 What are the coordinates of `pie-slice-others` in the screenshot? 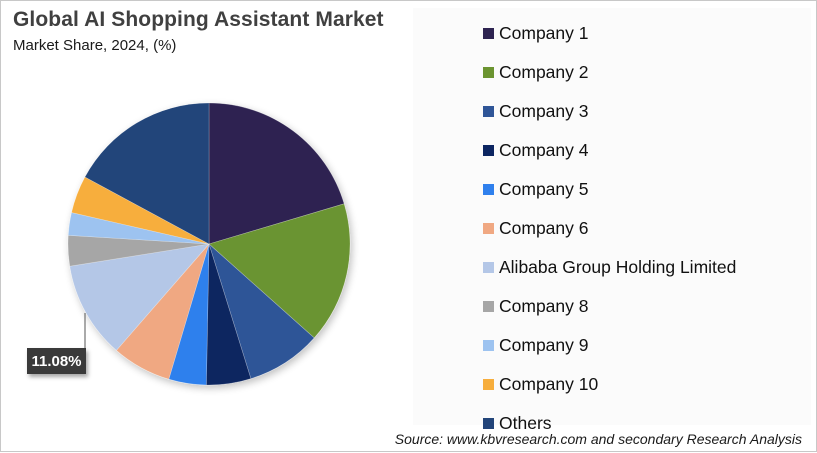 It's located at (147, 173).